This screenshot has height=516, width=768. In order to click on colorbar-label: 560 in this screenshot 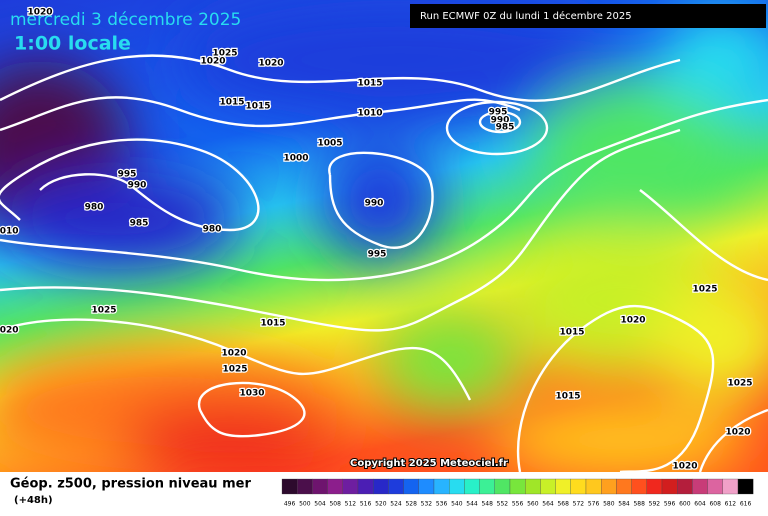, I will do `click(533, 504)`.